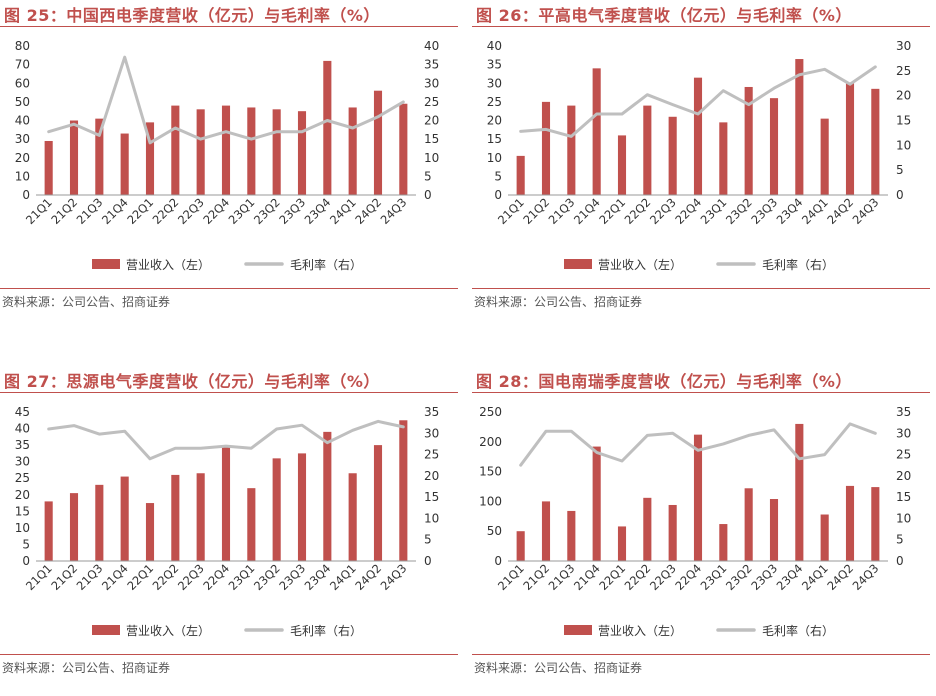  What do you see at coordinates (192, 381) in the screenshot?
I see `chart-title: 图 27：思源电气季度营收（亿元）与毛利率（%）` at bounding box center [192, 381].